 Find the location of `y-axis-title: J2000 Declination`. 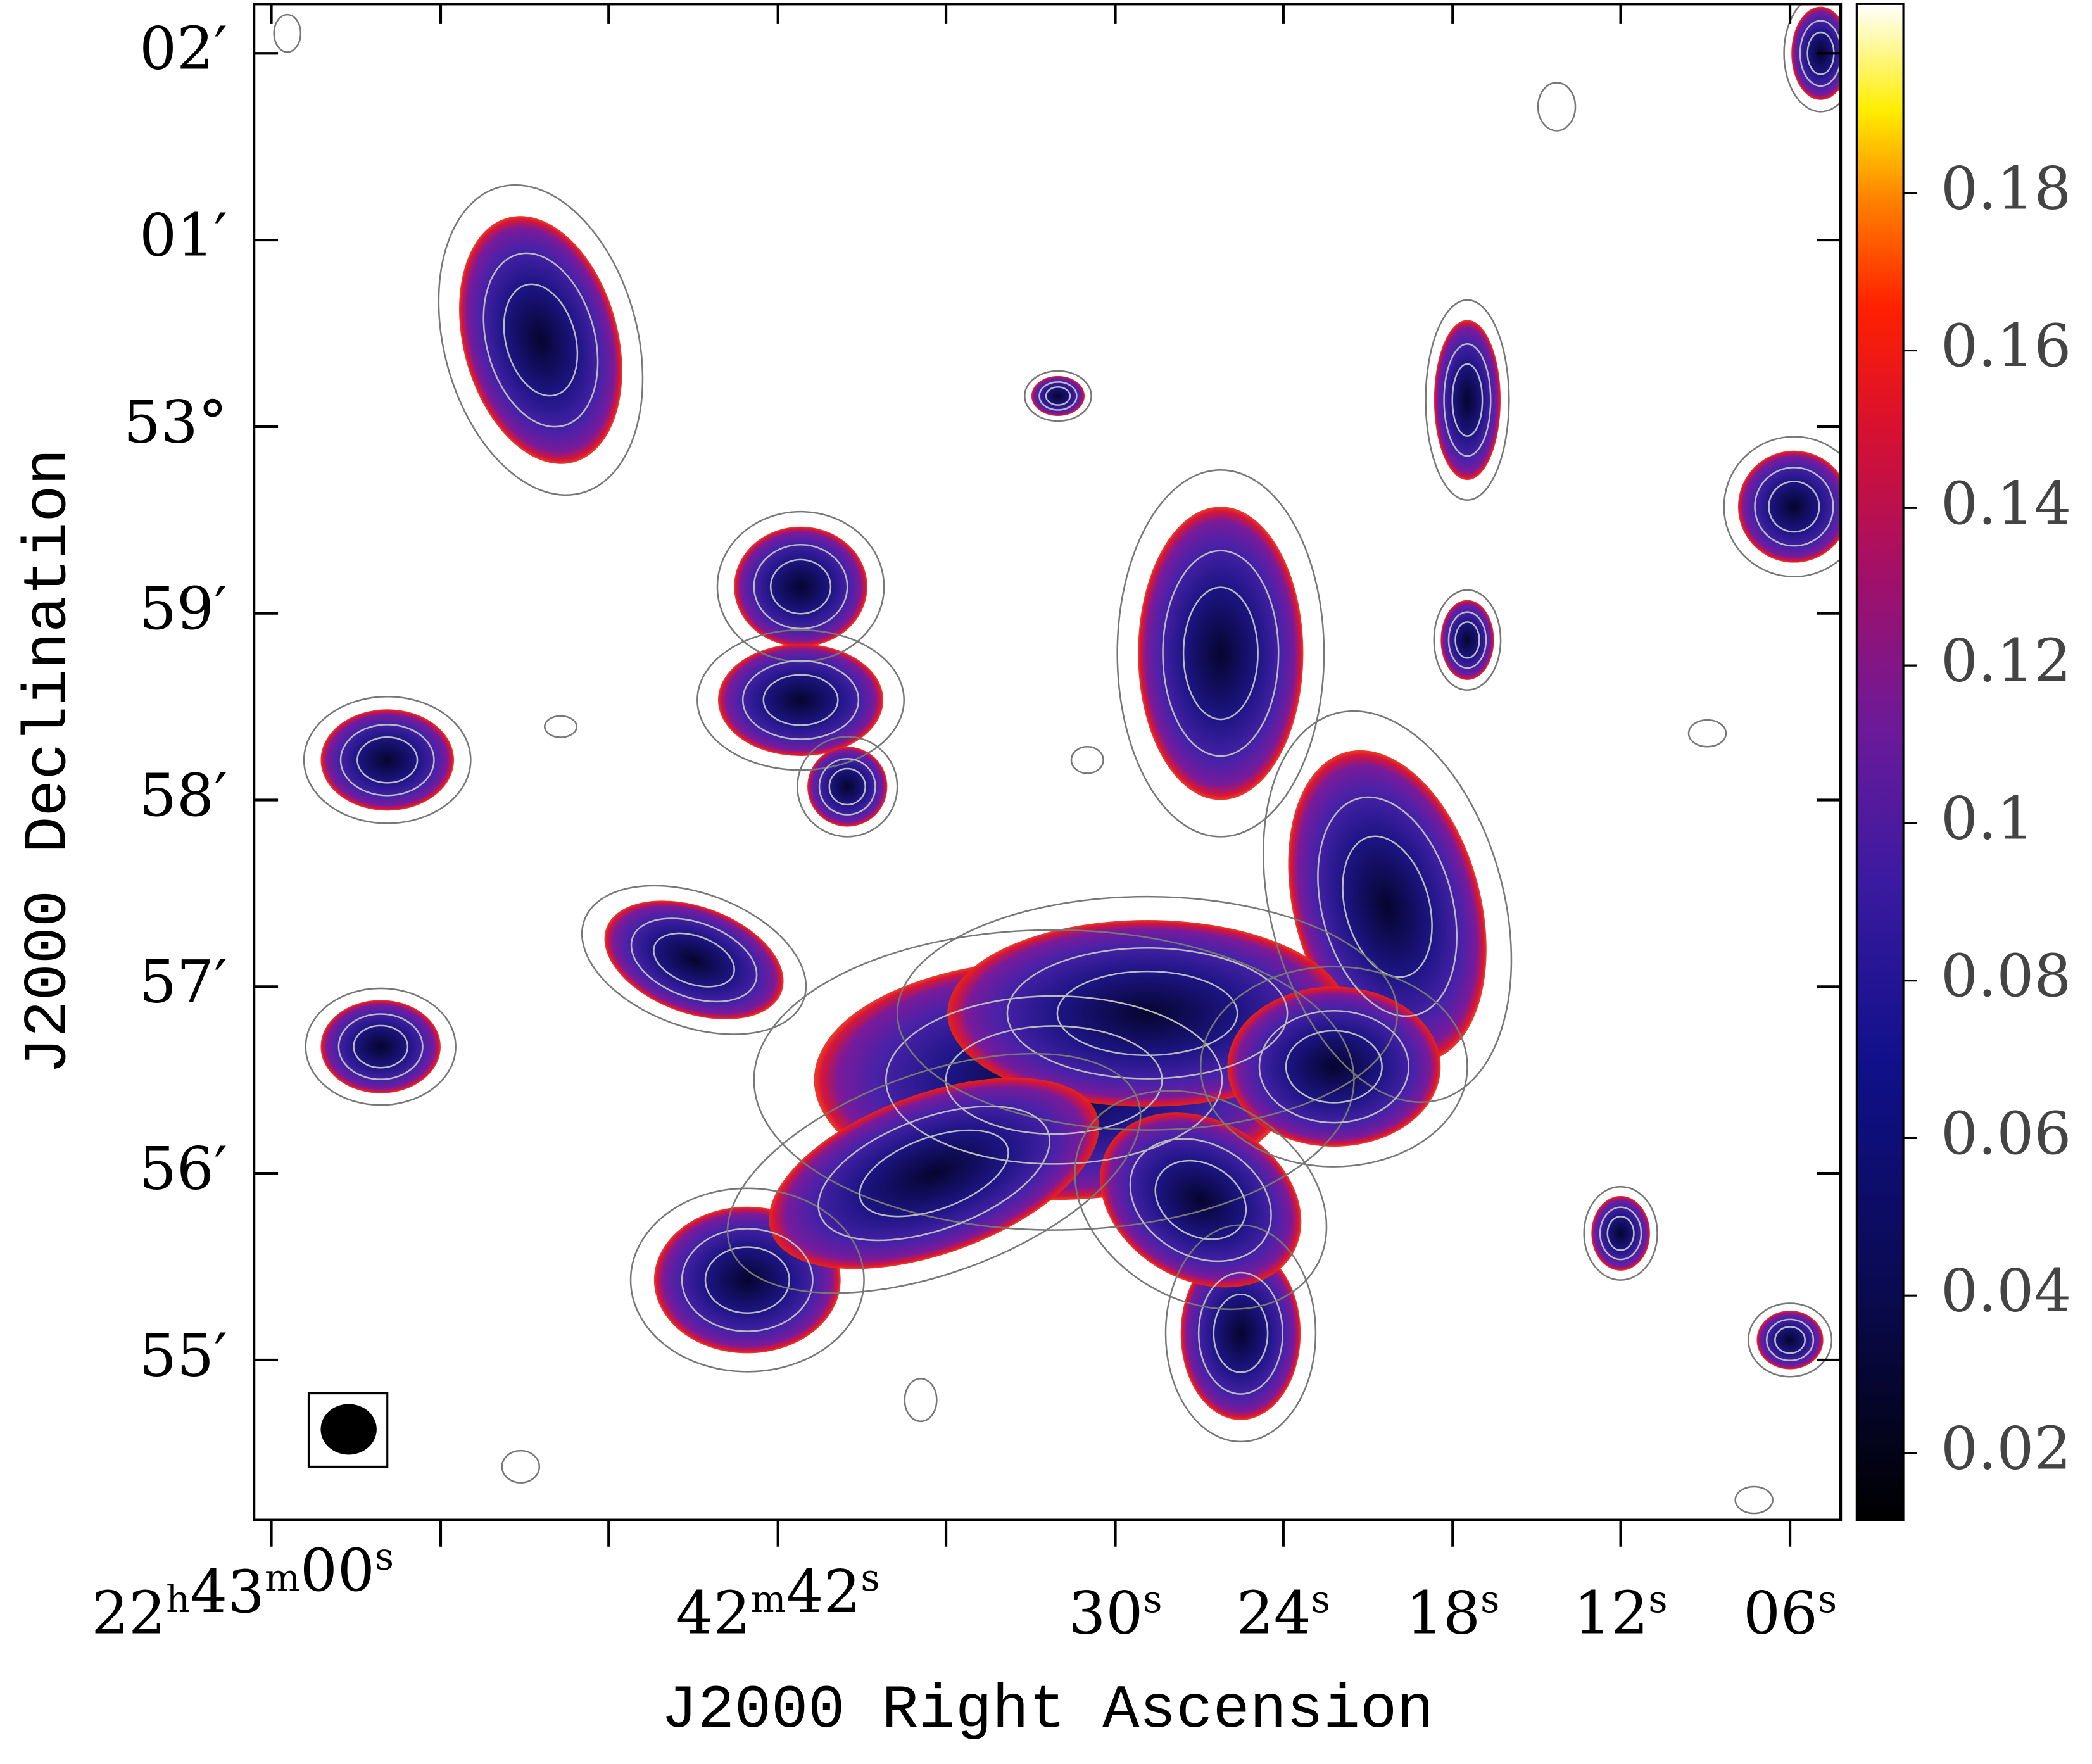

y-axis-title: J2000 Declination is located at coordinates (49, 761).